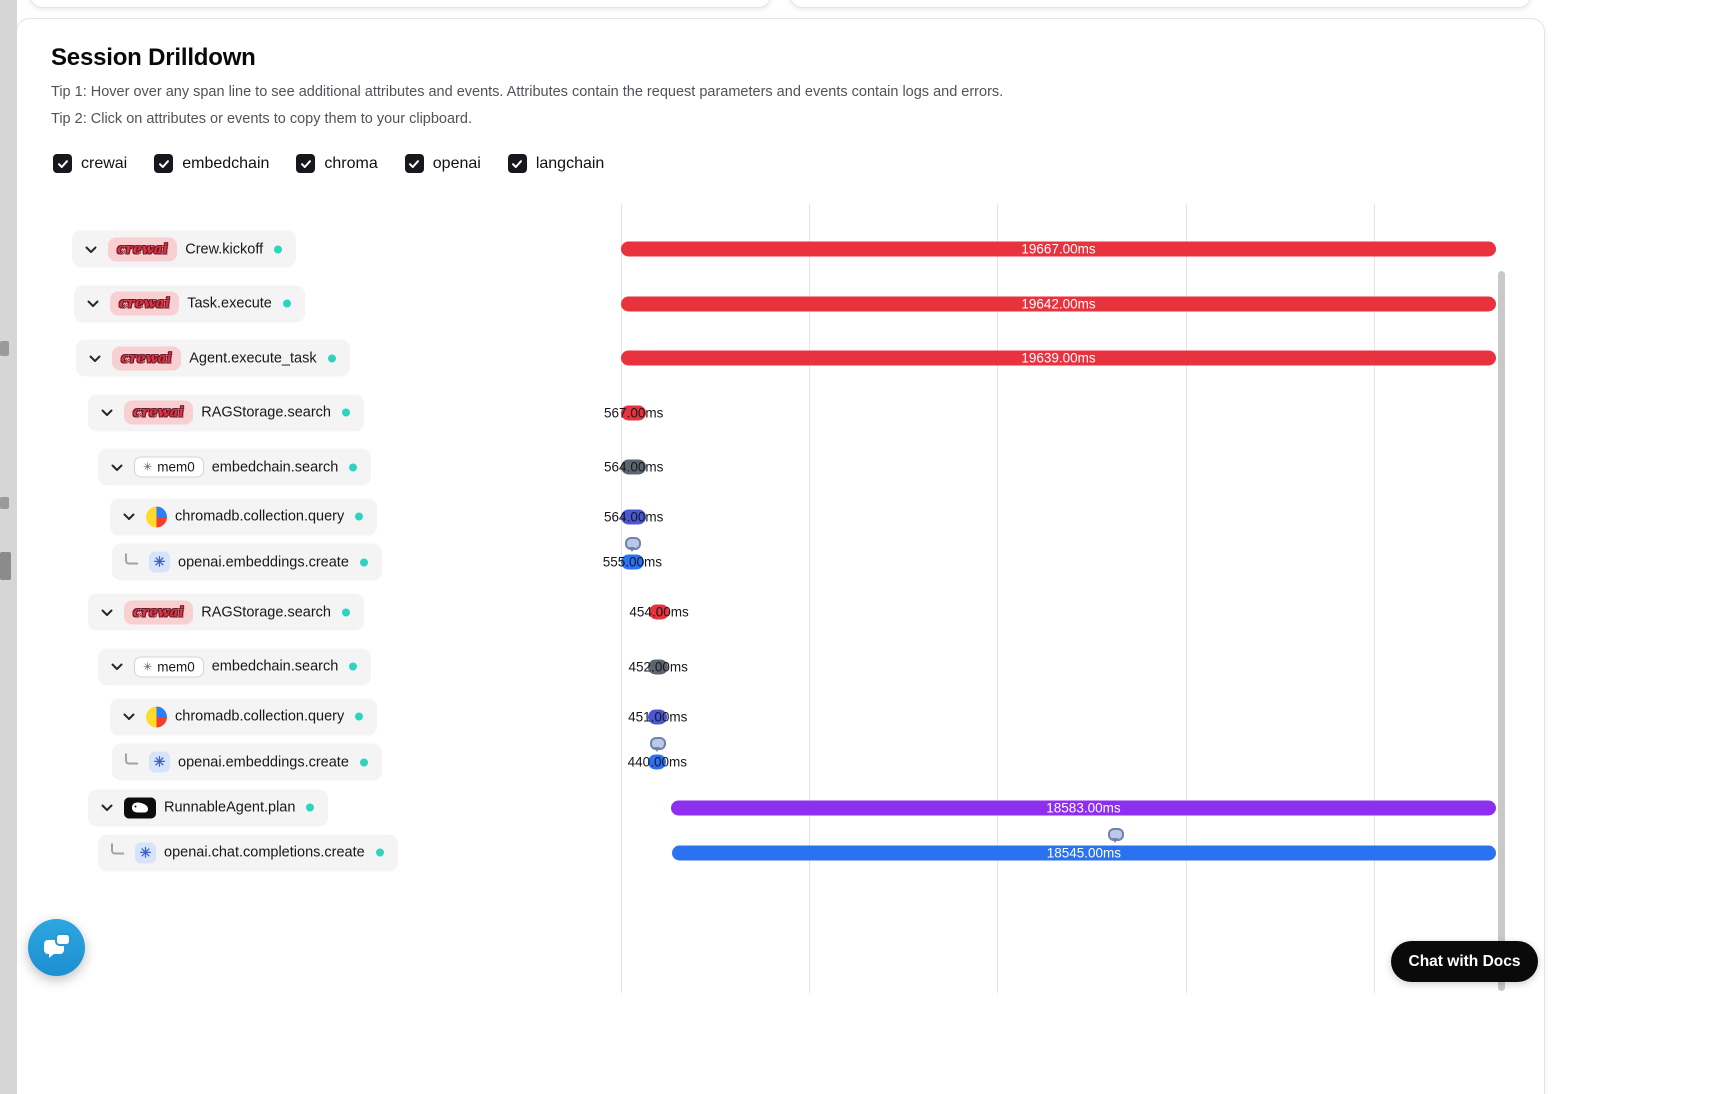 This screenshot has height=1094, width=1725. I want to click on vertical-scrollbar, so click(1501, 631).